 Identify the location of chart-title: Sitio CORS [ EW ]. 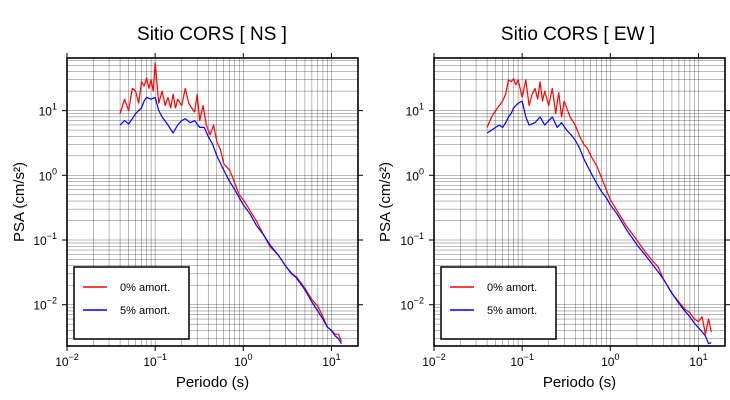
(578, 34).